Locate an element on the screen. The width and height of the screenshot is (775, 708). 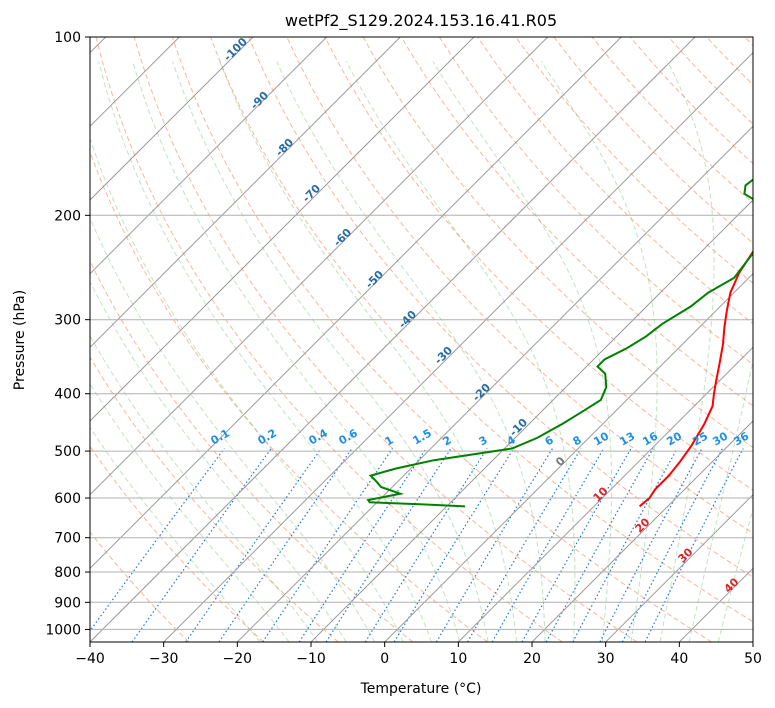
mixing-ratio-label: 16 is located at coordinates (650, 438).